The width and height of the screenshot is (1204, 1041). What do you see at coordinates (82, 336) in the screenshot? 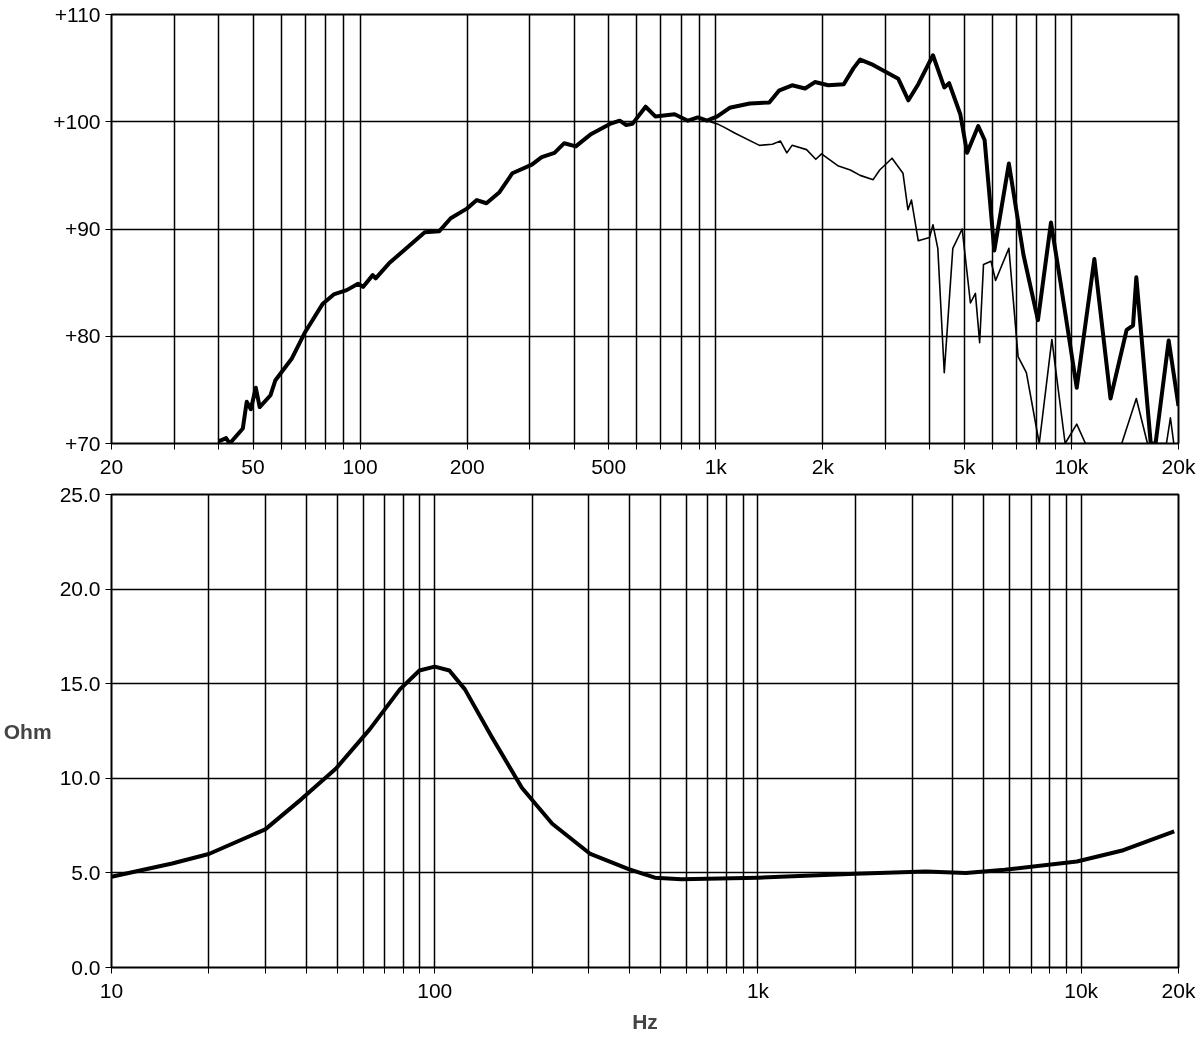
I see `y-tick-label: +80` at bounding box center [82, 336].